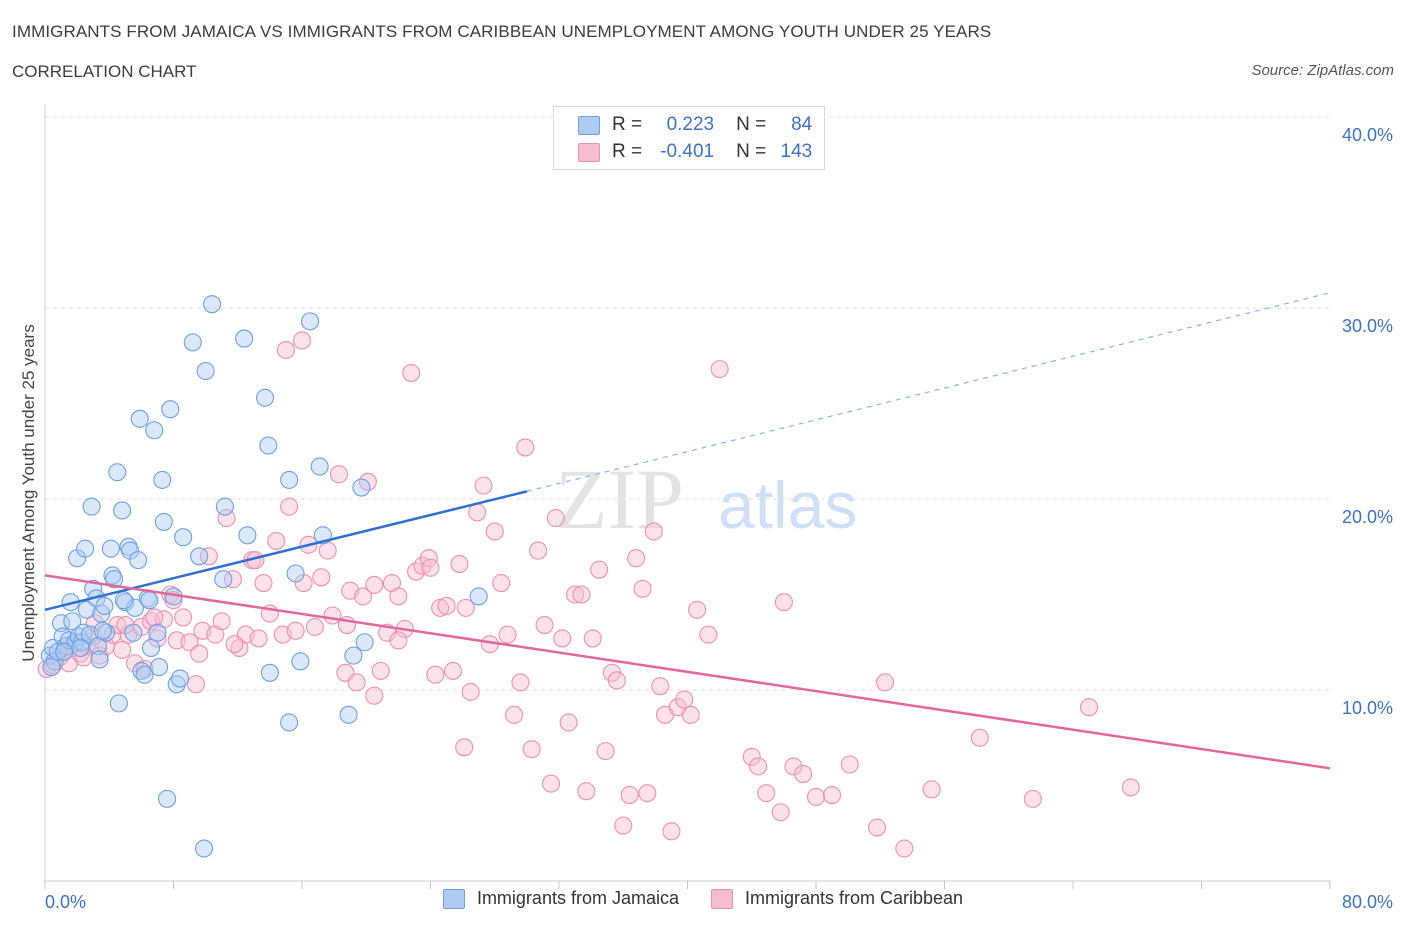  What do you see at coordinates (854, 898) in the screenshot?
I see `legend-label-caribbean: Immigrants from Caribbean` at bounding box center [854, 898].